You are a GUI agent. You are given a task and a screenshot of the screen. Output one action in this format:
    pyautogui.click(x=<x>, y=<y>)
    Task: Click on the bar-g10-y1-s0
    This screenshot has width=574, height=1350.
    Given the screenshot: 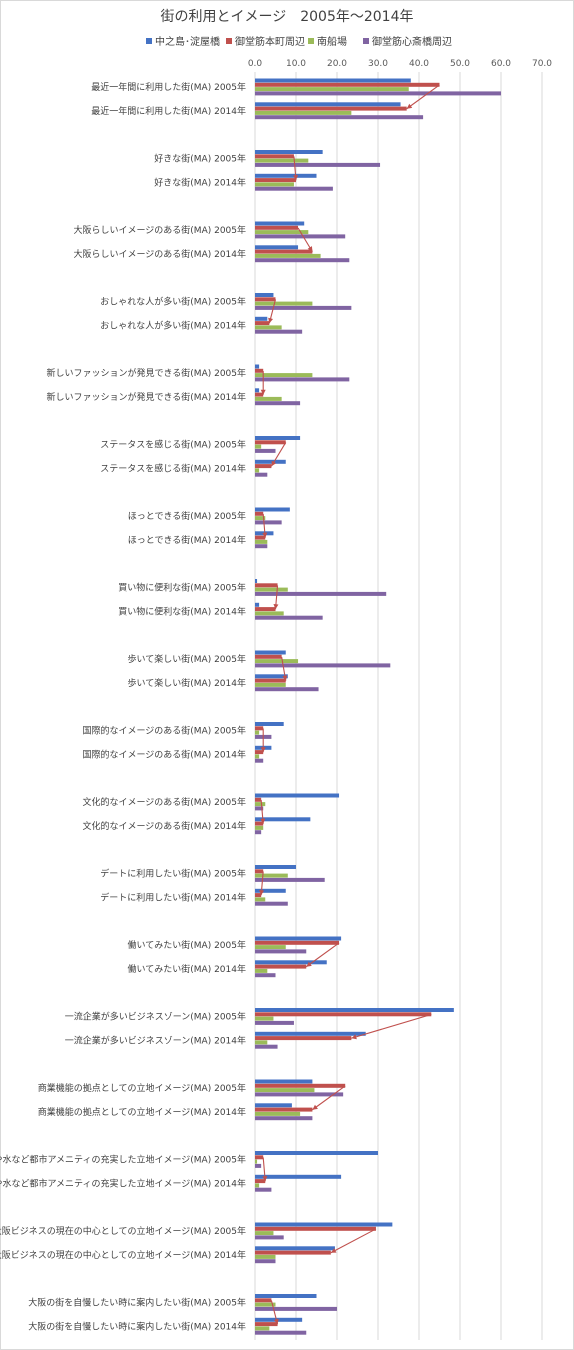 What is the action you would take?
    pyautogui.click(x=283, y=819)
    